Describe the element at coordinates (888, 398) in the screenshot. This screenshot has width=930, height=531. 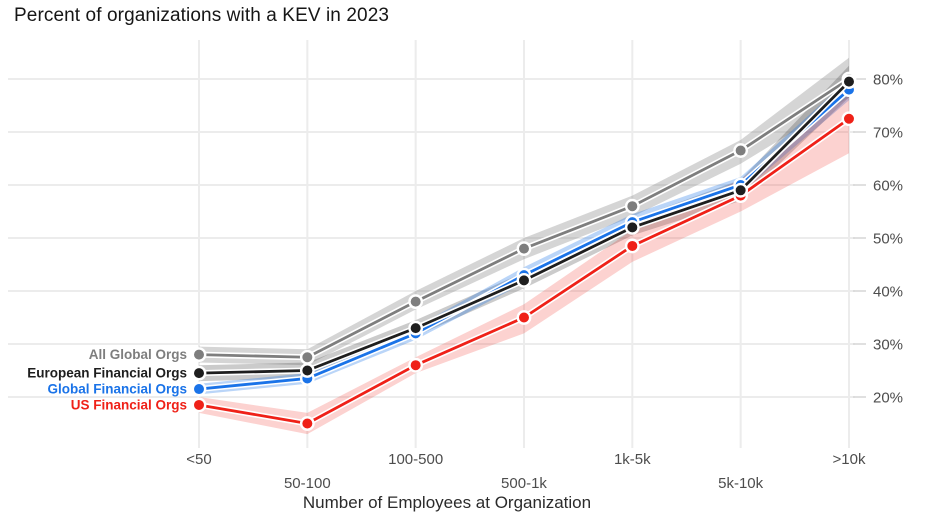
I see `y-tick-label: 20%` at that location.